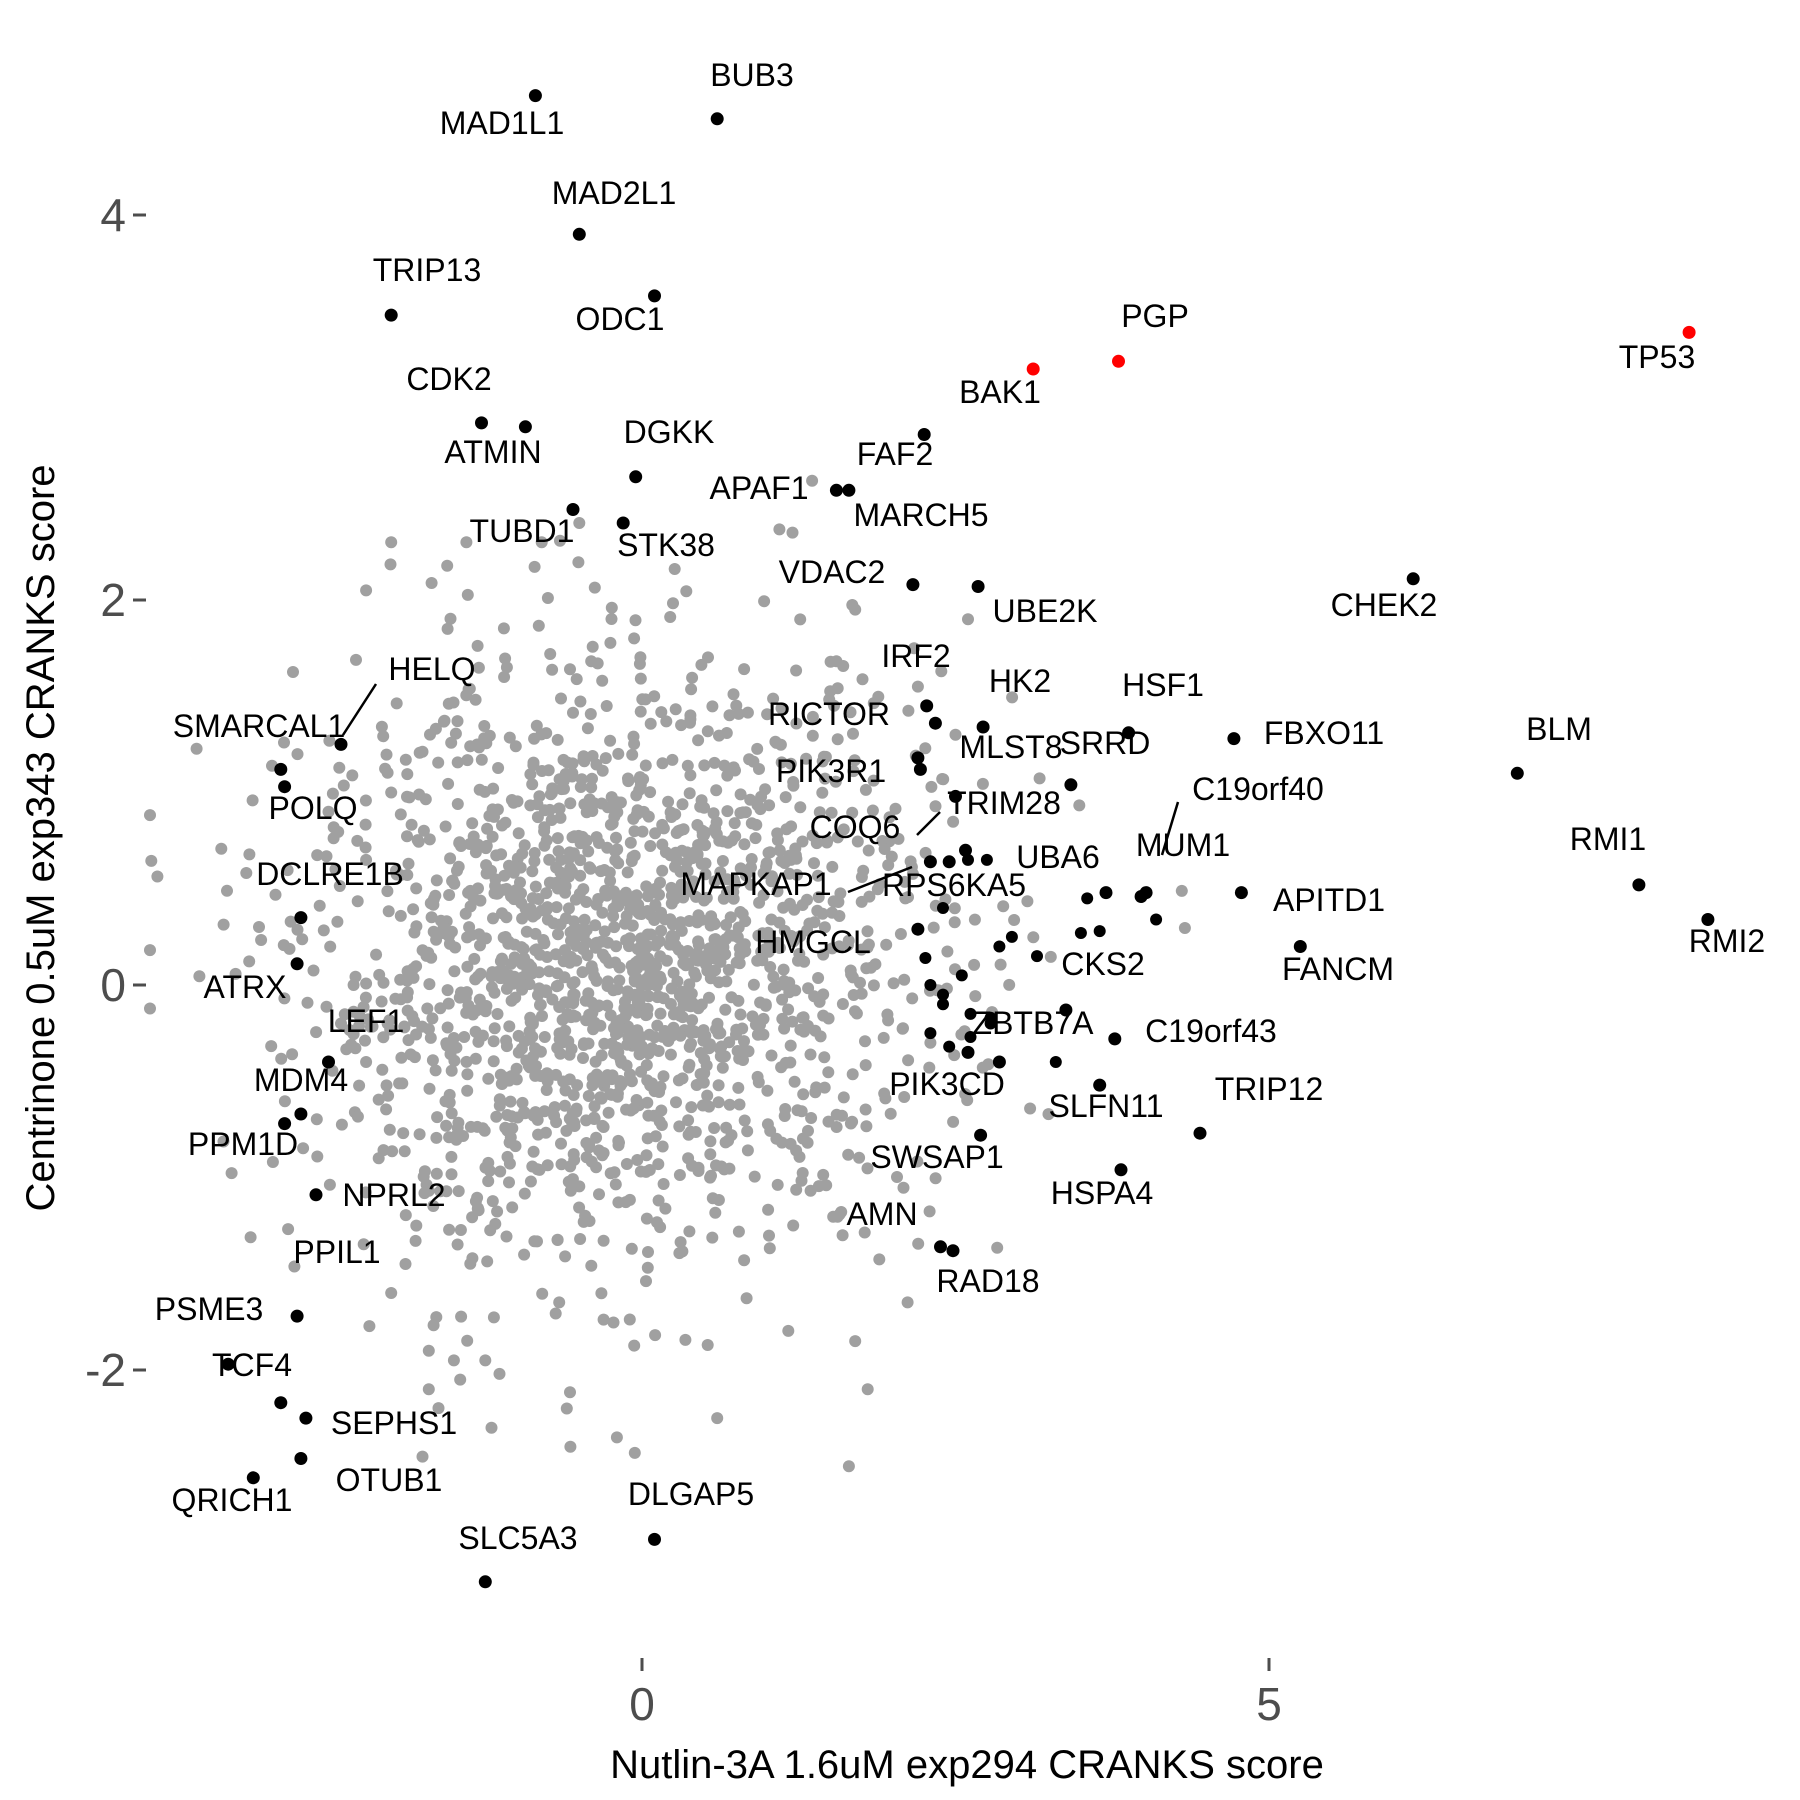  I want to click on point-nprl2, so click(316, 1195).